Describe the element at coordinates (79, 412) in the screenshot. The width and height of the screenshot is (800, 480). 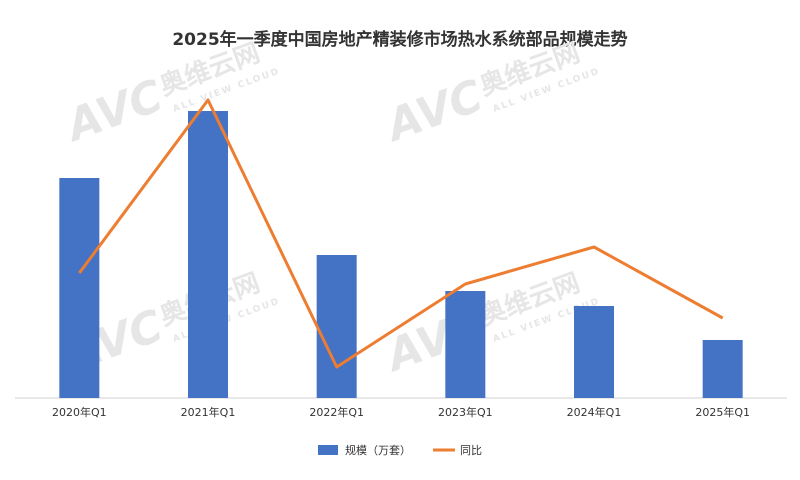
I see `x-tick-label: 2020年Q1` at that location.